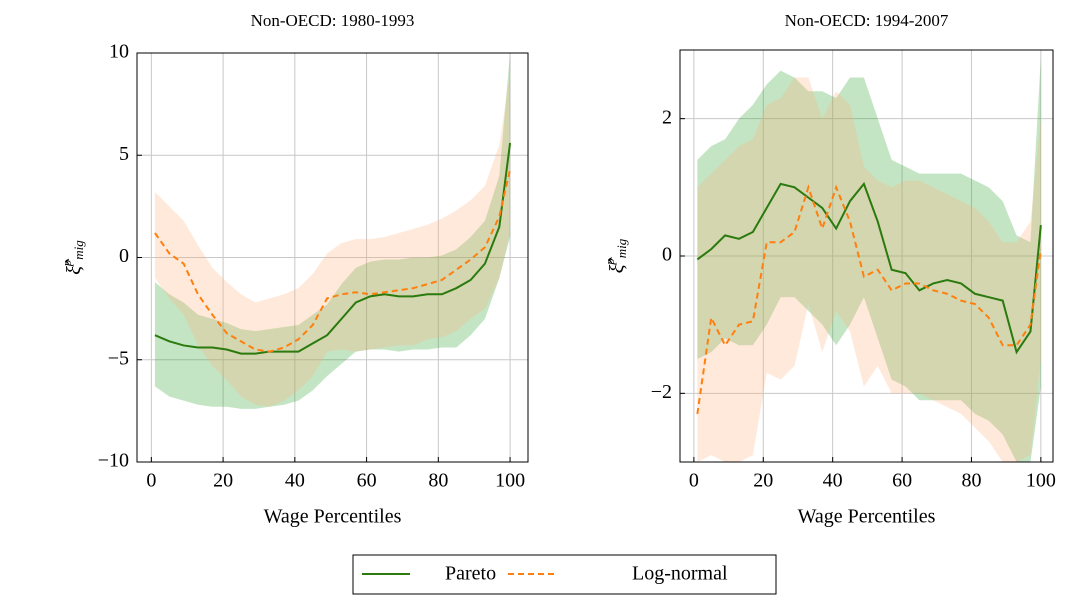  What do you see at coordinates (118, 358) in the screenshot?
I see `y-tick-label: −5` at bounding box center [118, 358].